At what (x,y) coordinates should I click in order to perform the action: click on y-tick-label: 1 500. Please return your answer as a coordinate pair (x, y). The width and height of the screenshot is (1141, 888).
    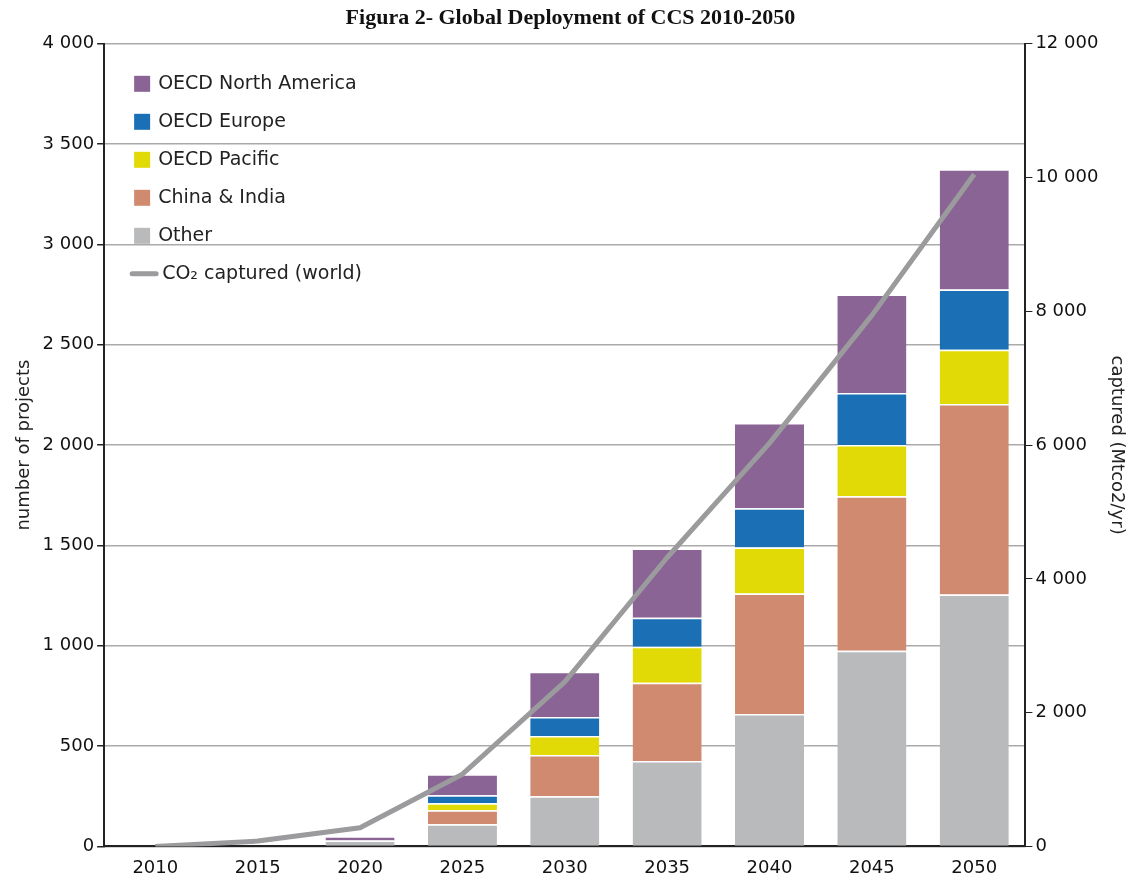
    Looking at the image, I should click on (68, 544).